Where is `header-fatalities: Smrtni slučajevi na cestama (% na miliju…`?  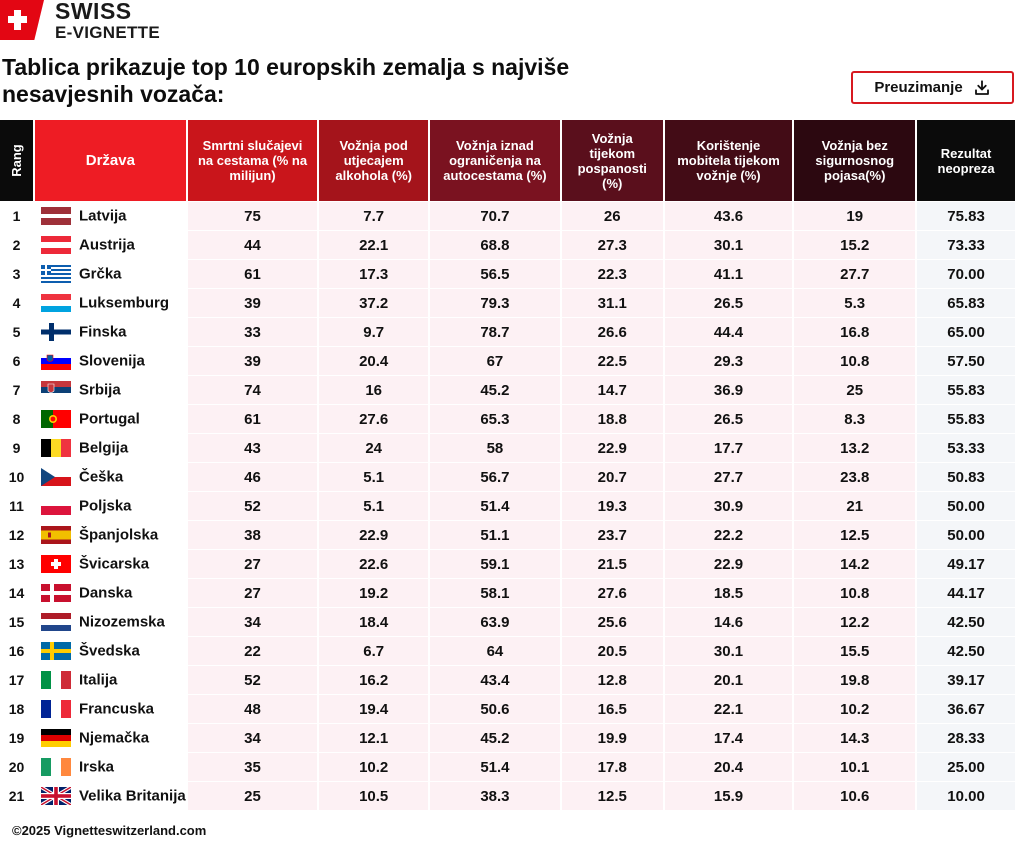 header-fatalities: Smrtni slučajevi na cestama (% na miliju… is located at coordinates (253, 160).